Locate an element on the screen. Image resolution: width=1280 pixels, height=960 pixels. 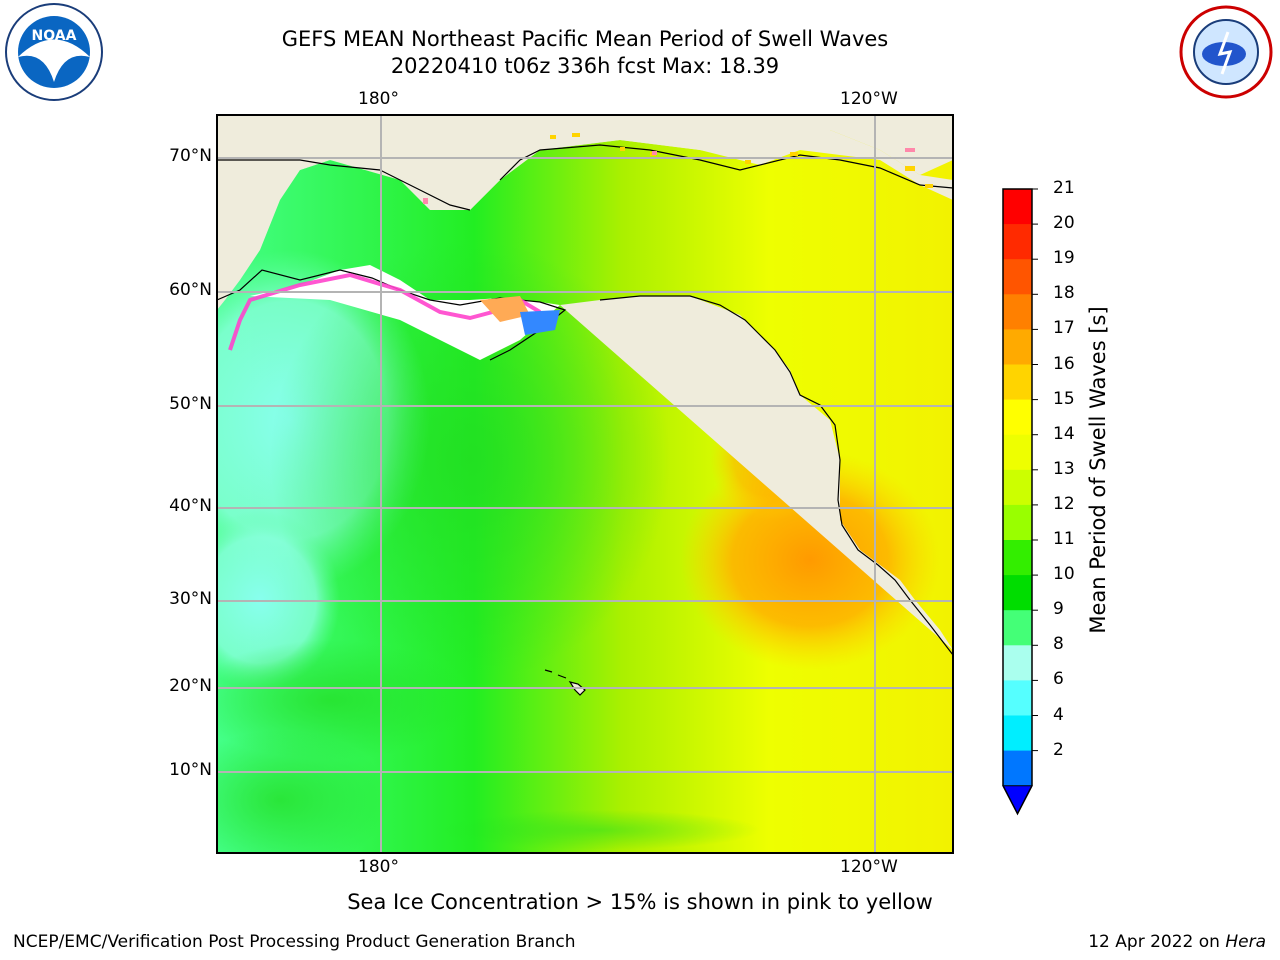
lat-label-70n: 70°N is located at coordinates (190, 156).